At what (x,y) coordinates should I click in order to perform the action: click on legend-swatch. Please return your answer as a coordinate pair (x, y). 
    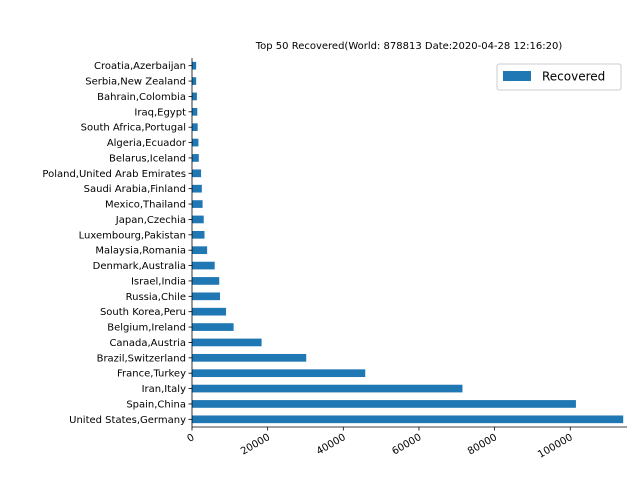
    Looking at the image, I should click on (517, 76).